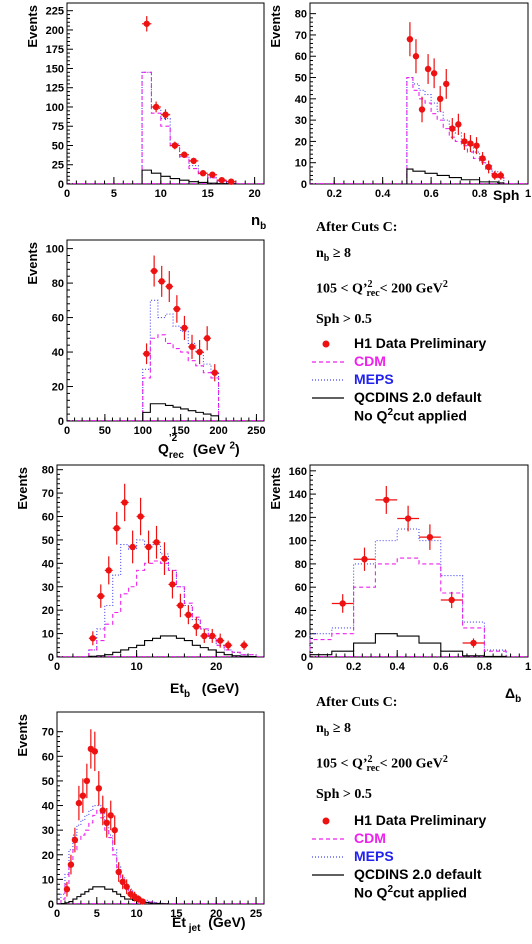 The image size is (532, 944). What do you see at coordinates (55, 250) in the screenshot?
I see `y-tick-label: 100` at bounding box center [55, 250].